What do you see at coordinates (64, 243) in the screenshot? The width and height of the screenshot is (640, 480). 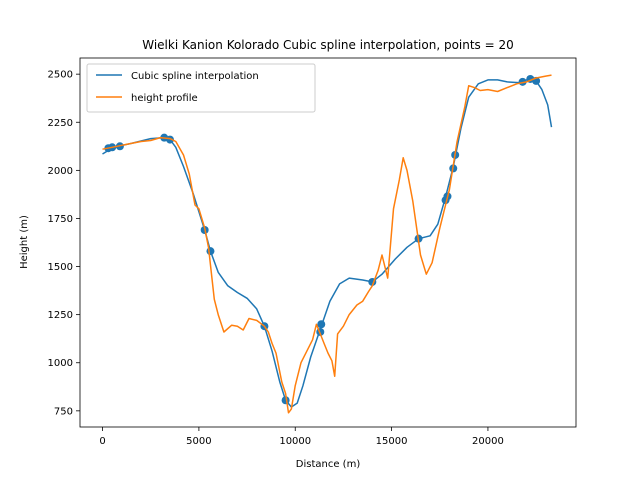 I see `y-axis-ticks: 750 1000 1250 1500 1750 2000 2250 2500` at bounding box center [64, 243].